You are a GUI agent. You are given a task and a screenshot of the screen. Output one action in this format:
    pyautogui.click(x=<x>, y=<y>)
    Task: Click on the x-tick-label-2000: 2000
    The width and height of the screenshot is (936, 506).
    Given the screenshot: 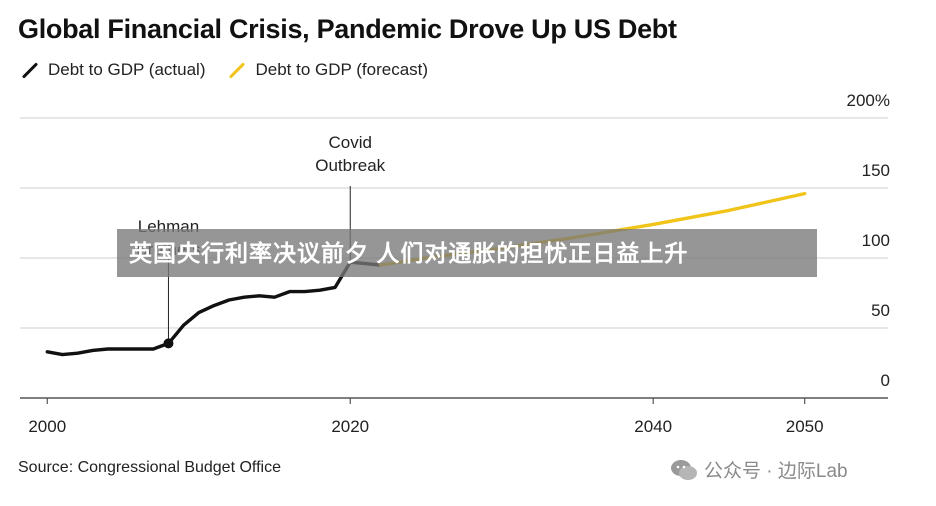 What is the action you would take?
    pyautogui.click(x=47, y=426)
    